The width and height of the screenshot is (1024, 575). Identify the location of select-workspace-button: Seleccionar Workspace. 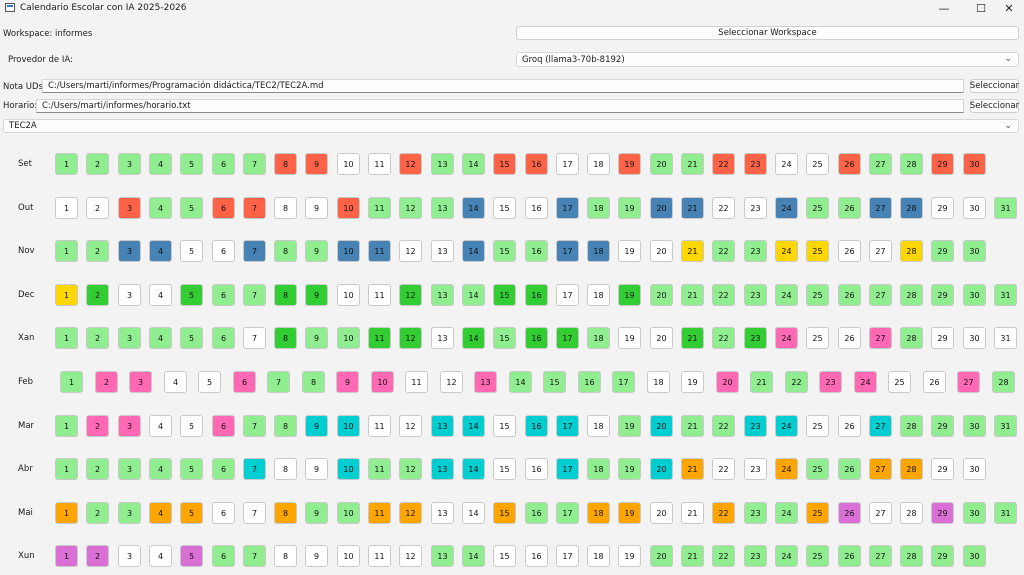
(767, 33).